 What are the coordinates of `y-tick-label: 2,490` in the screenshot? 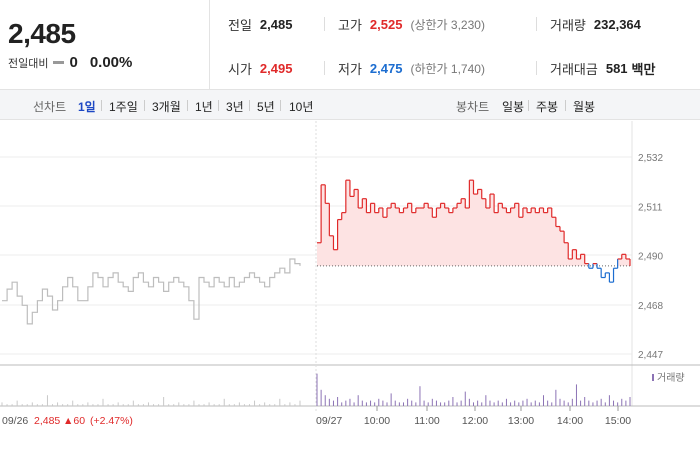 It's located at (650, 257).